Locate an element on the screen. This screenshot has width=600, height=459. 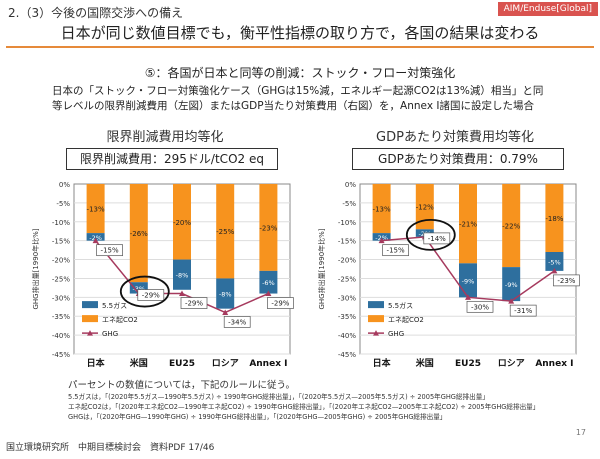
data-label-ghg: -30% is located at coordinates (480, 307).